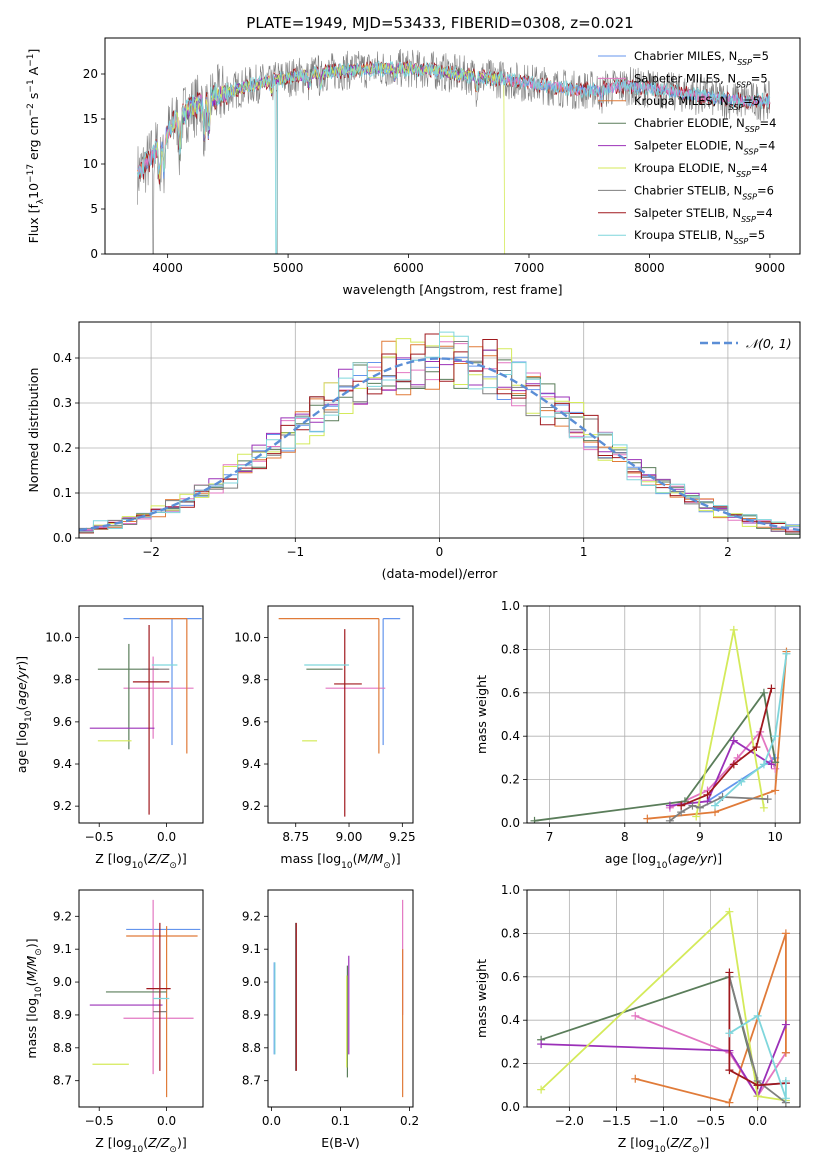  Describe the element at coordinates (510, 1107) in the screenshot. I see `y-tick-label: 0.0` at that location.